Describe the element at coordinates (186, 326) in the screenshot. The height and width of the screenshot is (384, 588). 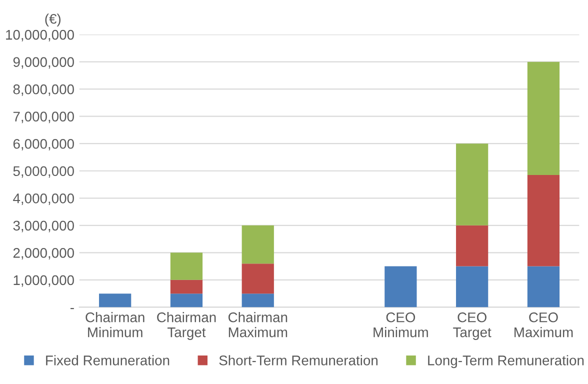
I see `x-tick-label: Chairman Target` at that location.